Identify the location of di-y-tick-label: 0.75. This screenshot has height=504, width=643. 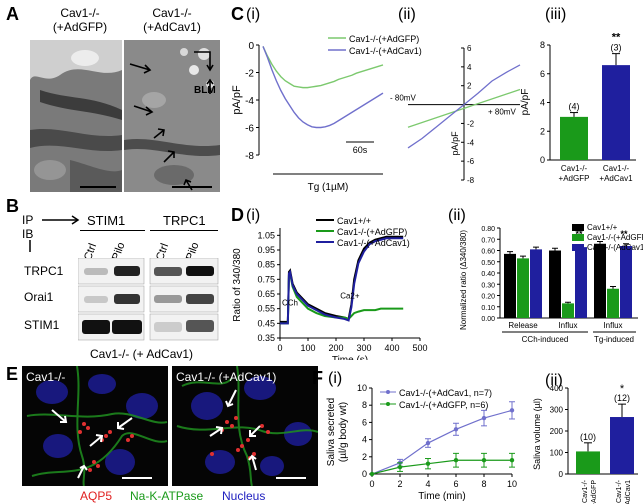
(266, 279).